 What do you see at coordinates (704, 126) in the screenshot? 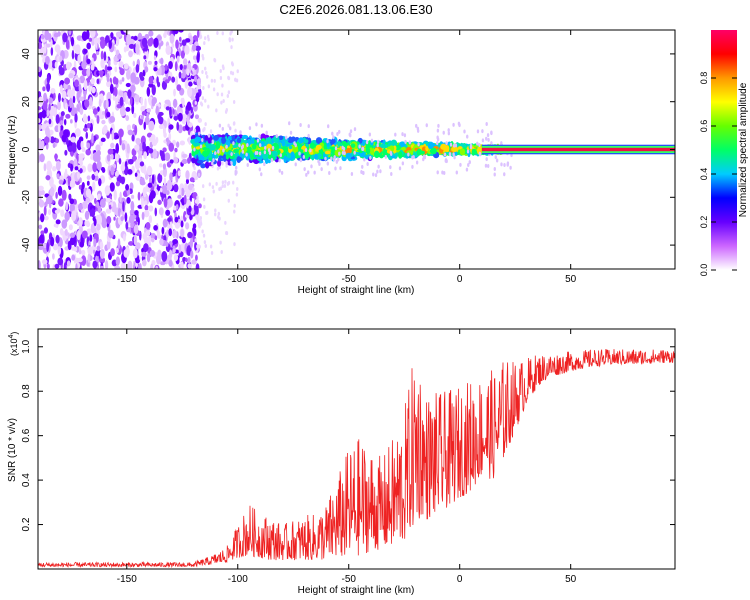
I see `colorbar-tick-label: 0.6` at bounding box center [704, 126].